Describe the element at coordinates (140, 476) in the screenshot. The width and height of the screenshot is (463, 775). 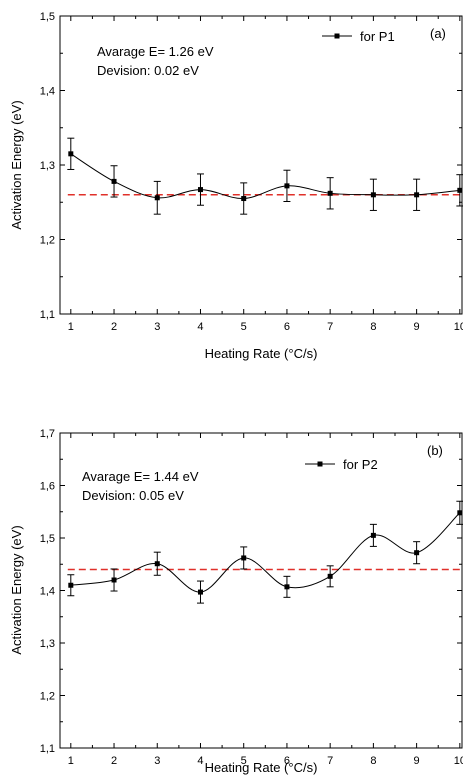
I see `average-annotation: Avarage E= 1.44 eV` at that location.